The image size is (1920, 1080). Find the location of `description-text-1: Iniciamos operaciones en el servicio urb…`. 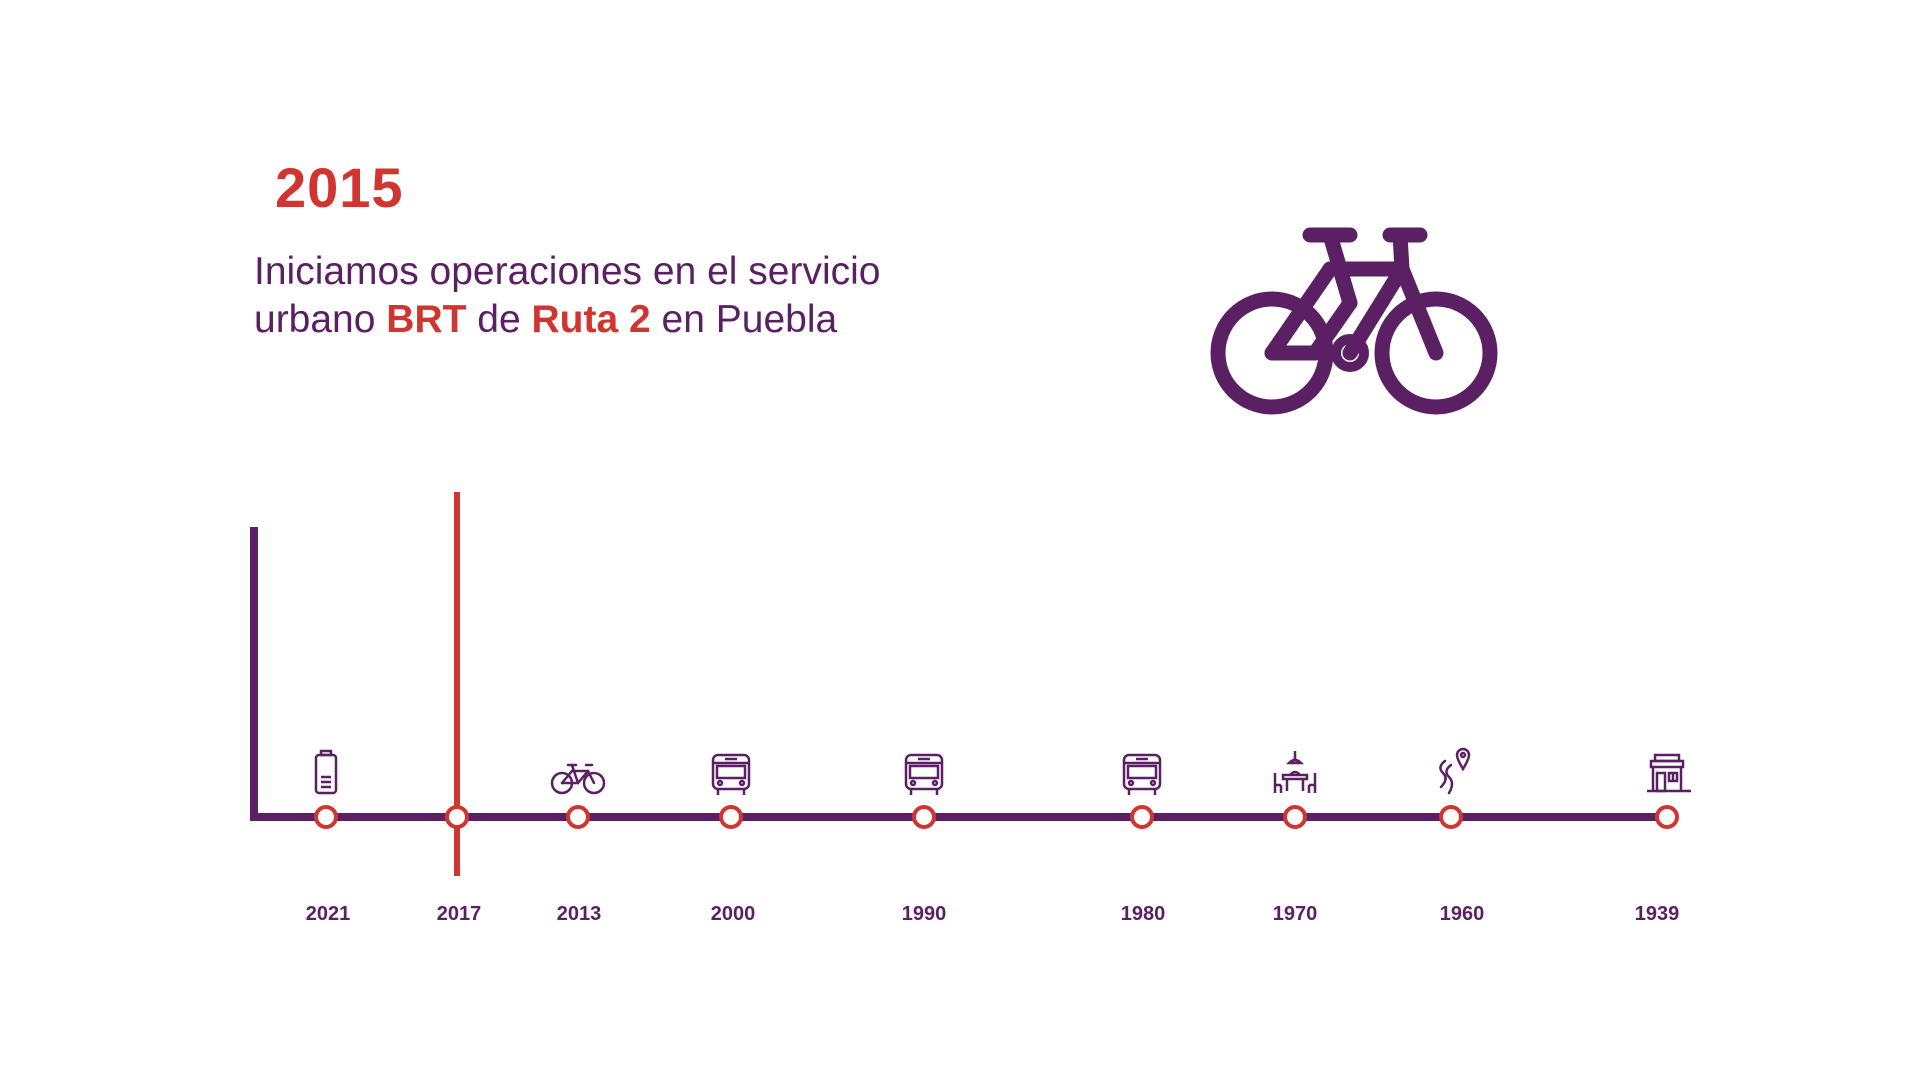

description-text-1: Iniciamos operaciones en el servicio urb… is located at coordinates (567, 295).